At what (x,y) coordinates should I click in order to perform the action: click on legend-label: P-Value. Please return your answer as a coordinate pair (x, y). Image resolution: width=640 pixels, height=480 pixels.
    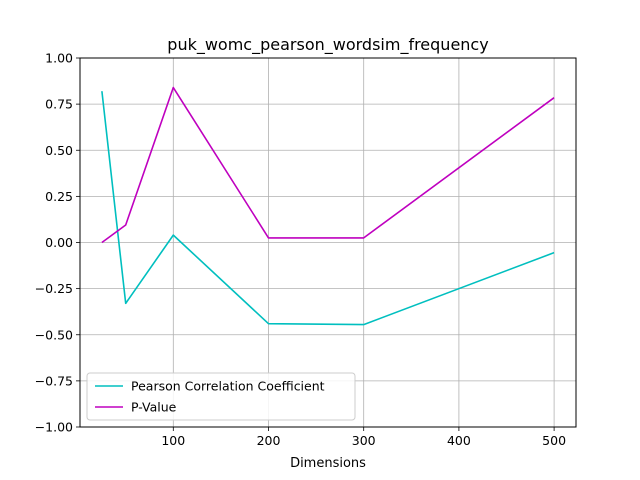
    Looking at the image, I should click on (154, 407).